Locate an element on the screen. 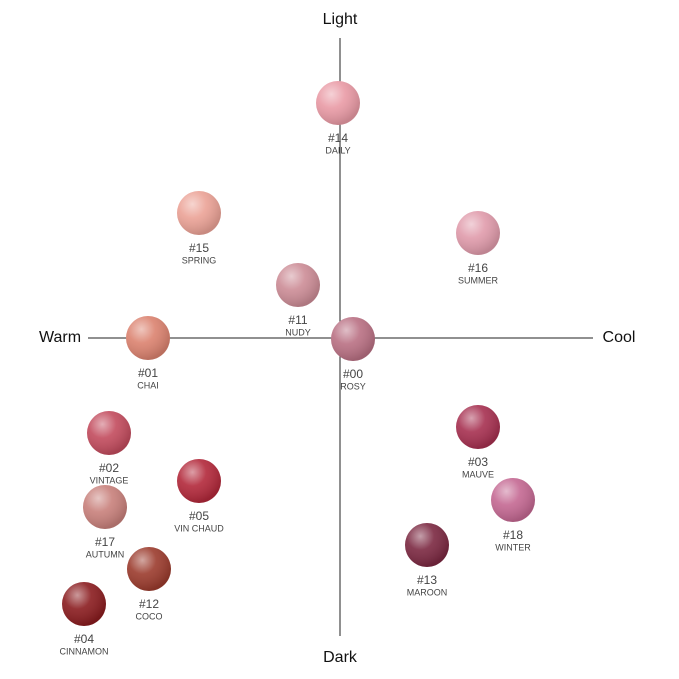 This screenshot has width=679, height=679. shade-code: #12 is located at coordinates (149, 604).